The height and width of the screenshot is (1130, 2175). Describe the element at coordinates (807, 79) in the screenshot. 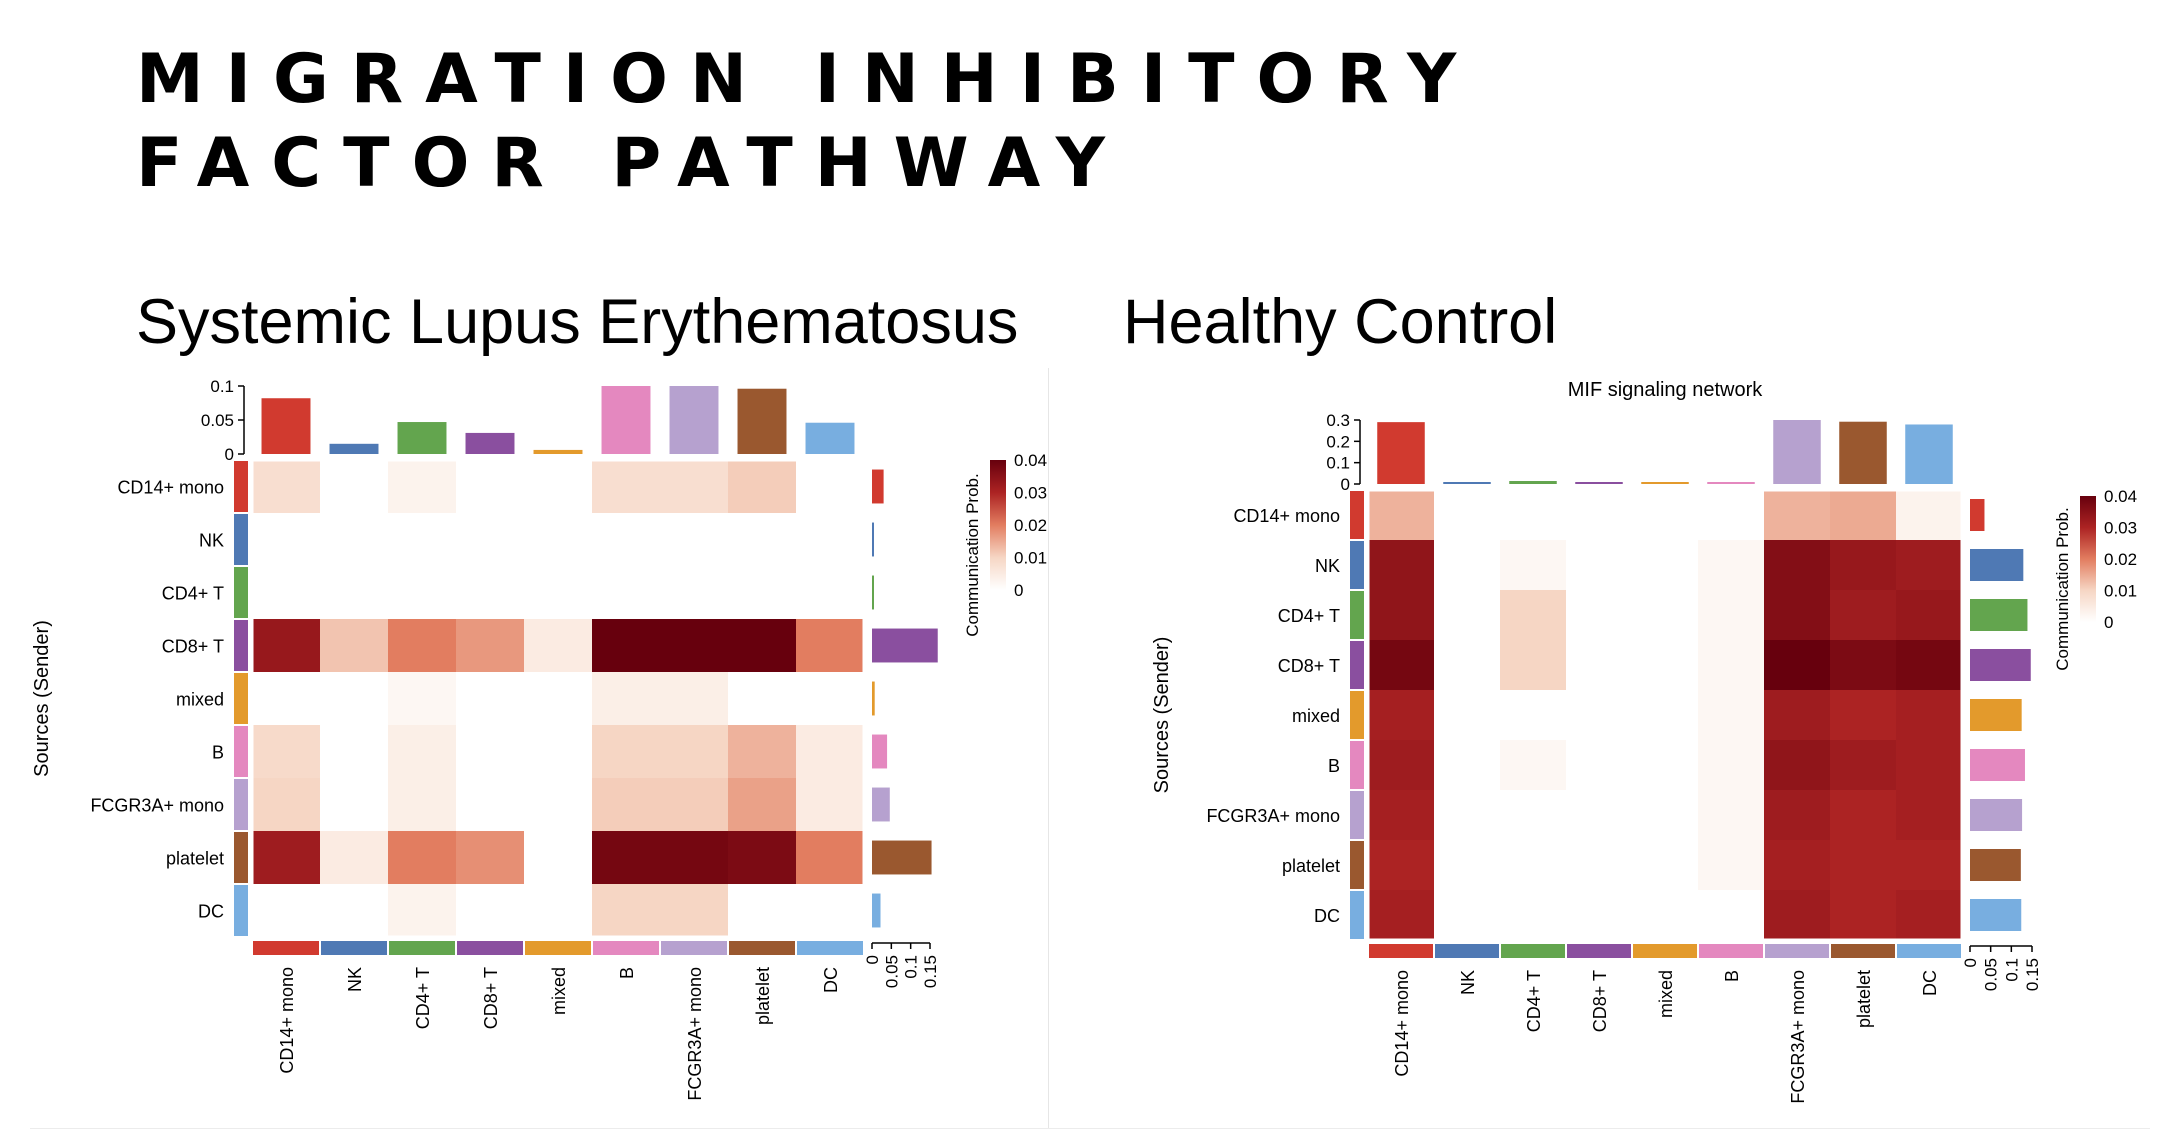

I see `slide-title-line1: MIGRATION INHIBITORY` at that location.